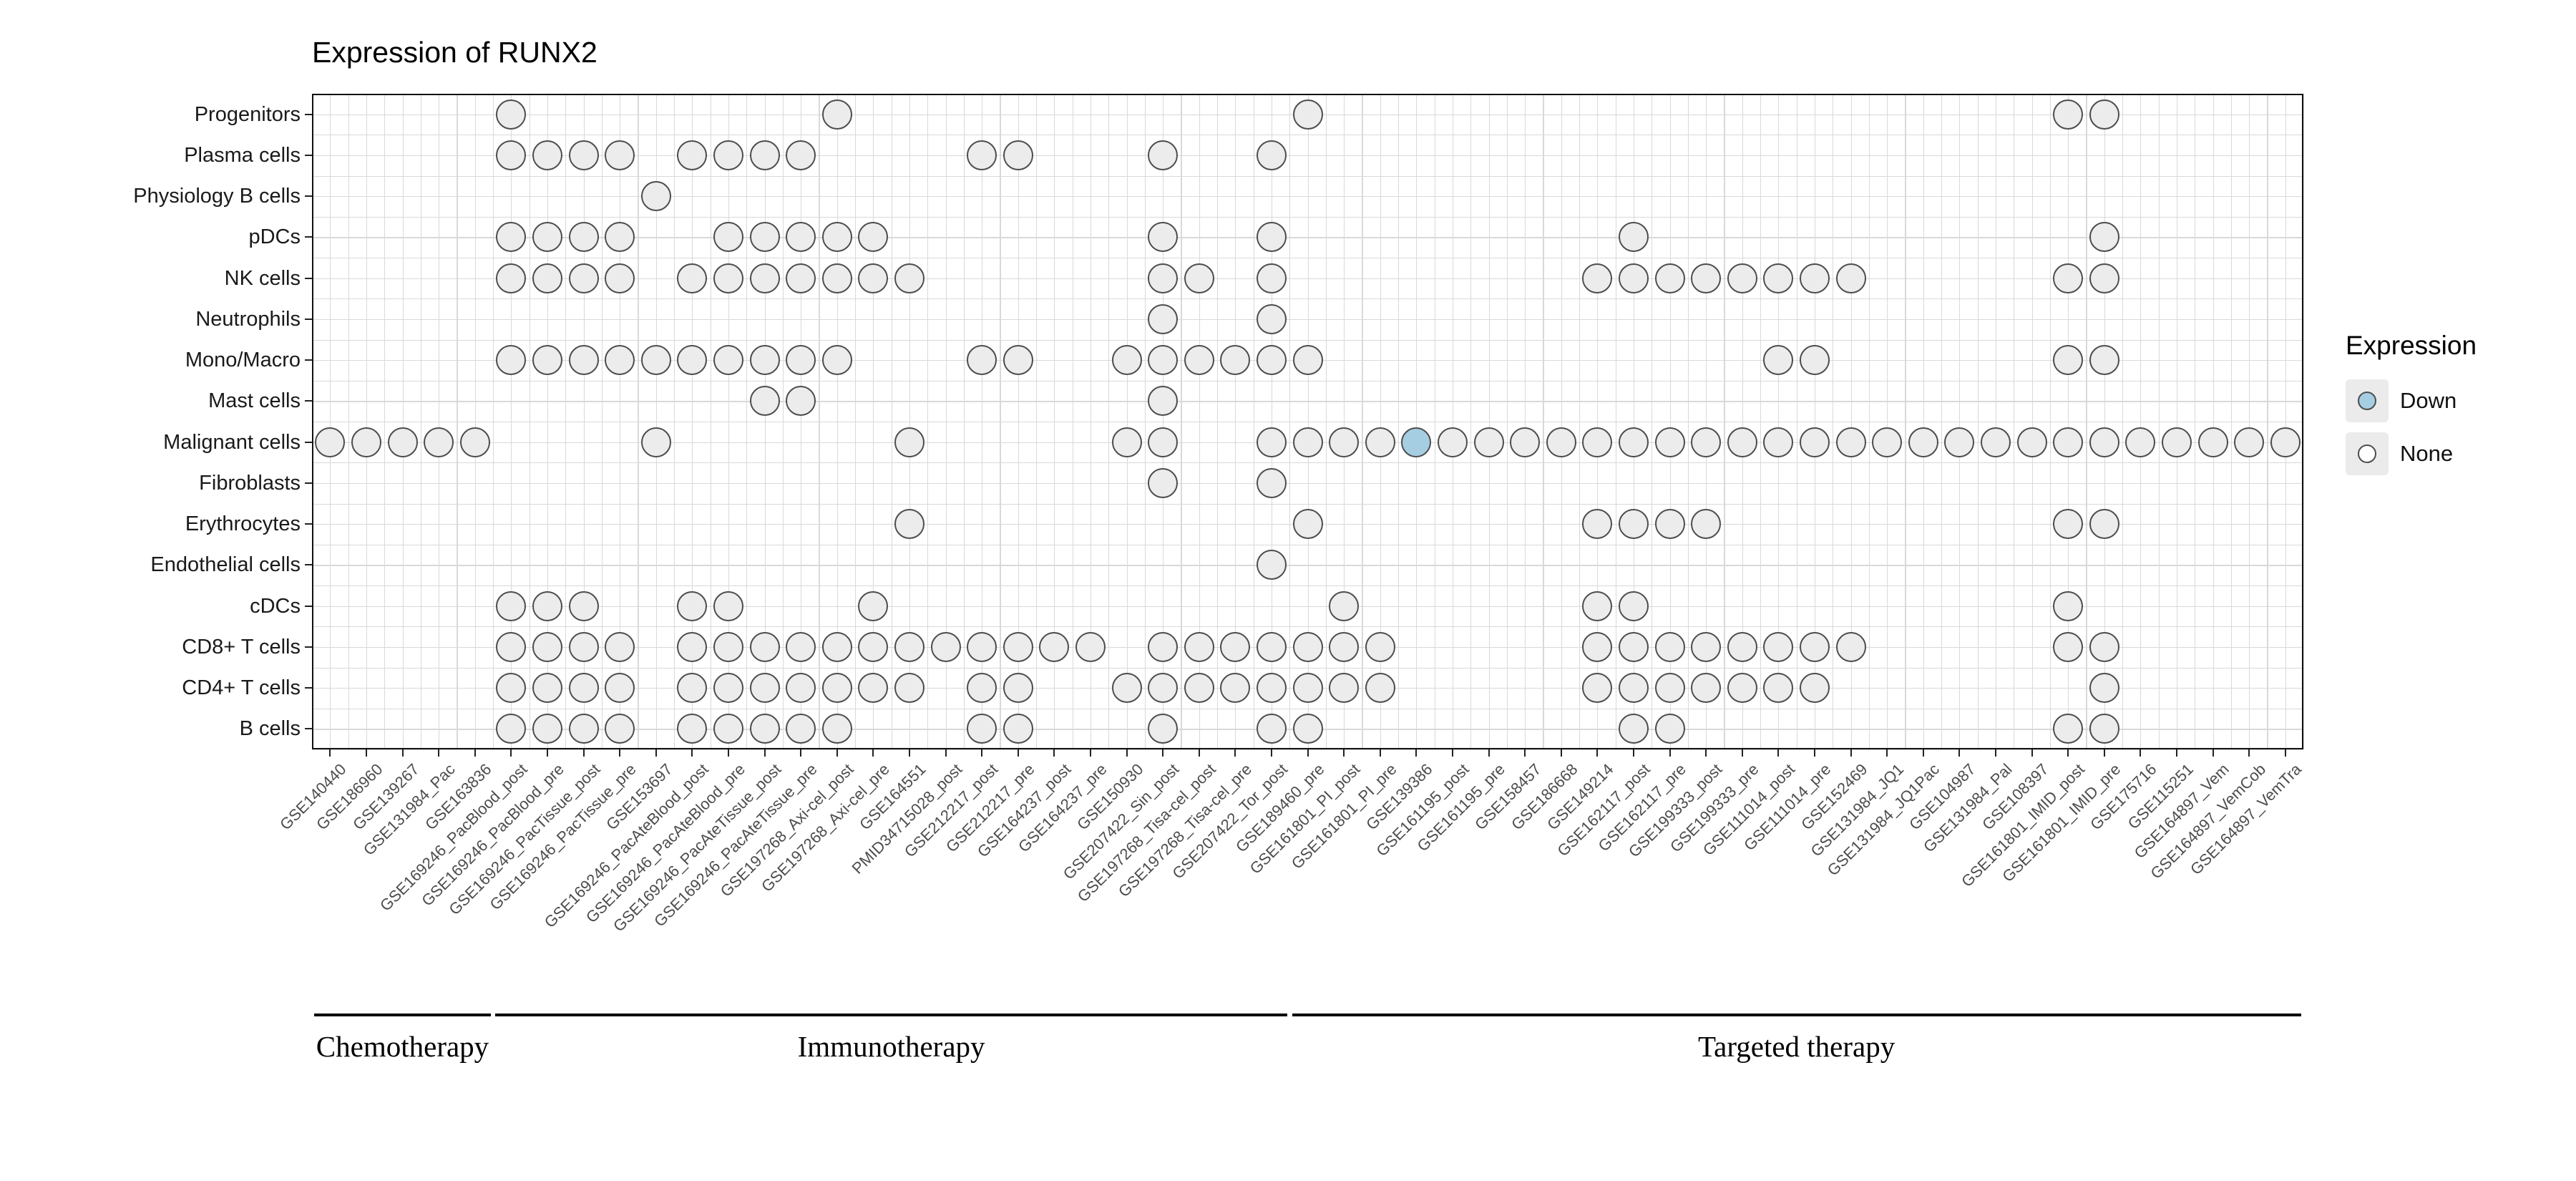 This screenshot has width=2576, height=1181. Describe the element at coordinates (2304, 421) in the screenshot. I see `grid-line-vertical` at that location.